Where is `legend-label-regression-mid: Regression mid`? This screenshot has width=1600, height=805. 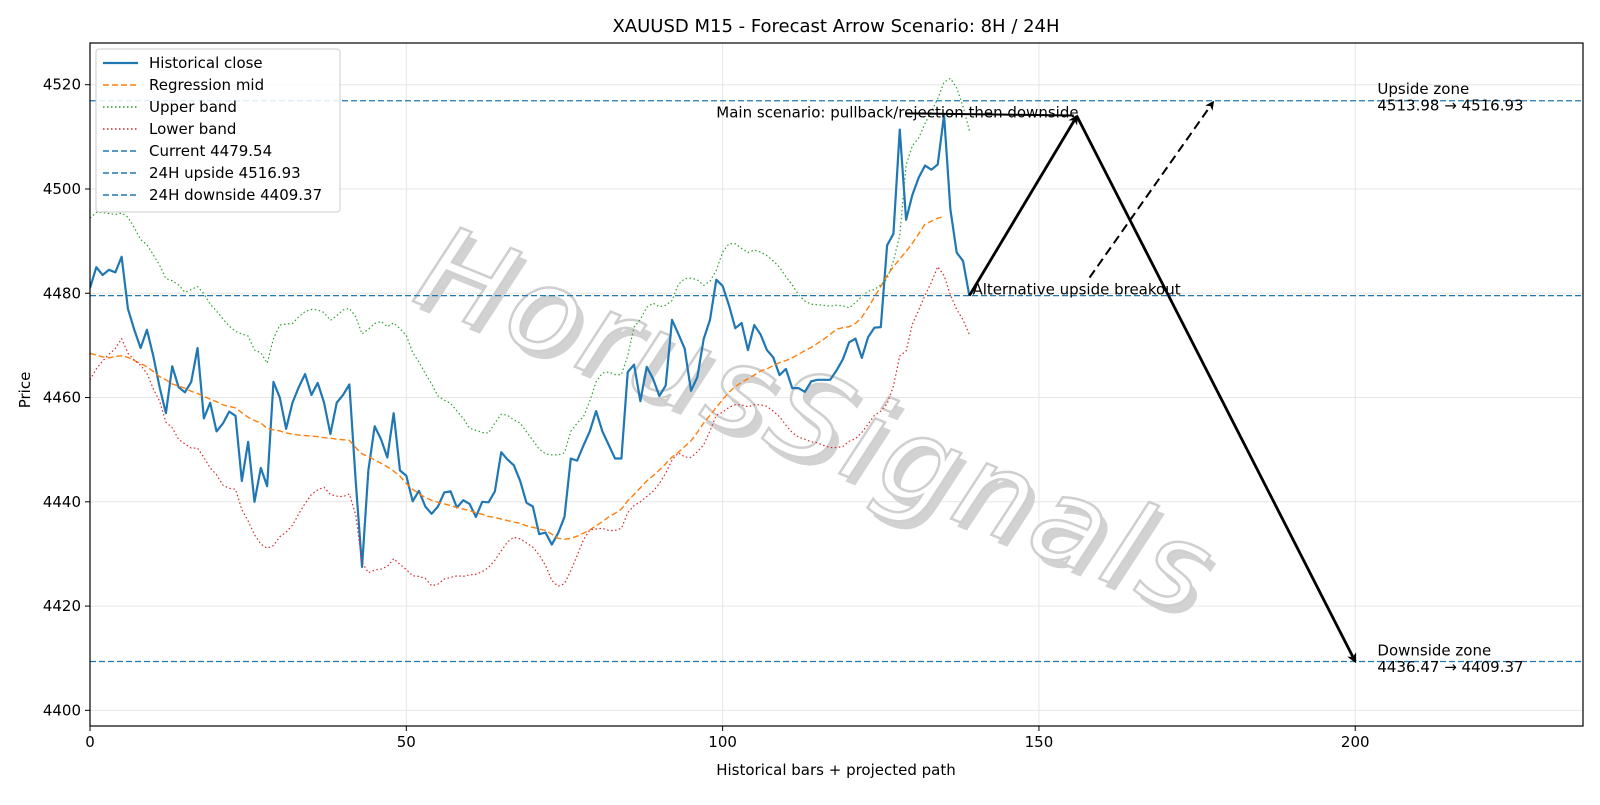
legend-label-regression-mid: Regression mid is located at coordinates (206, 85).